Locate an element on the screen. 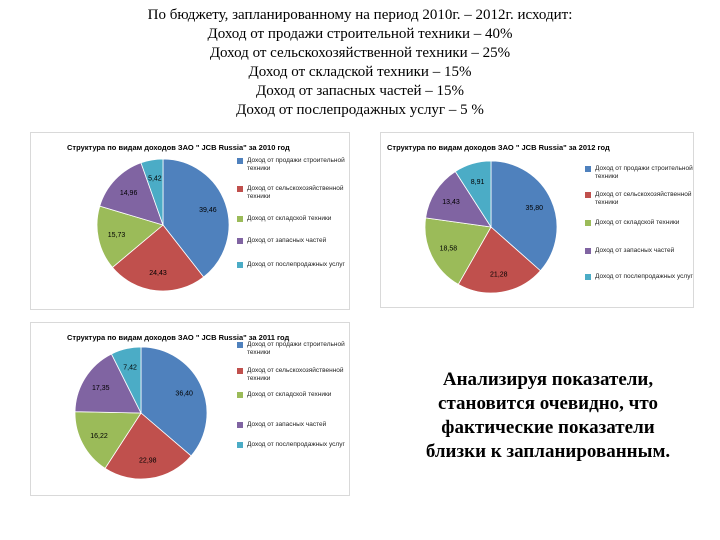 This screenshot has height=540, width=720. data-label: 16,22 is located at coordinates (99, 436).